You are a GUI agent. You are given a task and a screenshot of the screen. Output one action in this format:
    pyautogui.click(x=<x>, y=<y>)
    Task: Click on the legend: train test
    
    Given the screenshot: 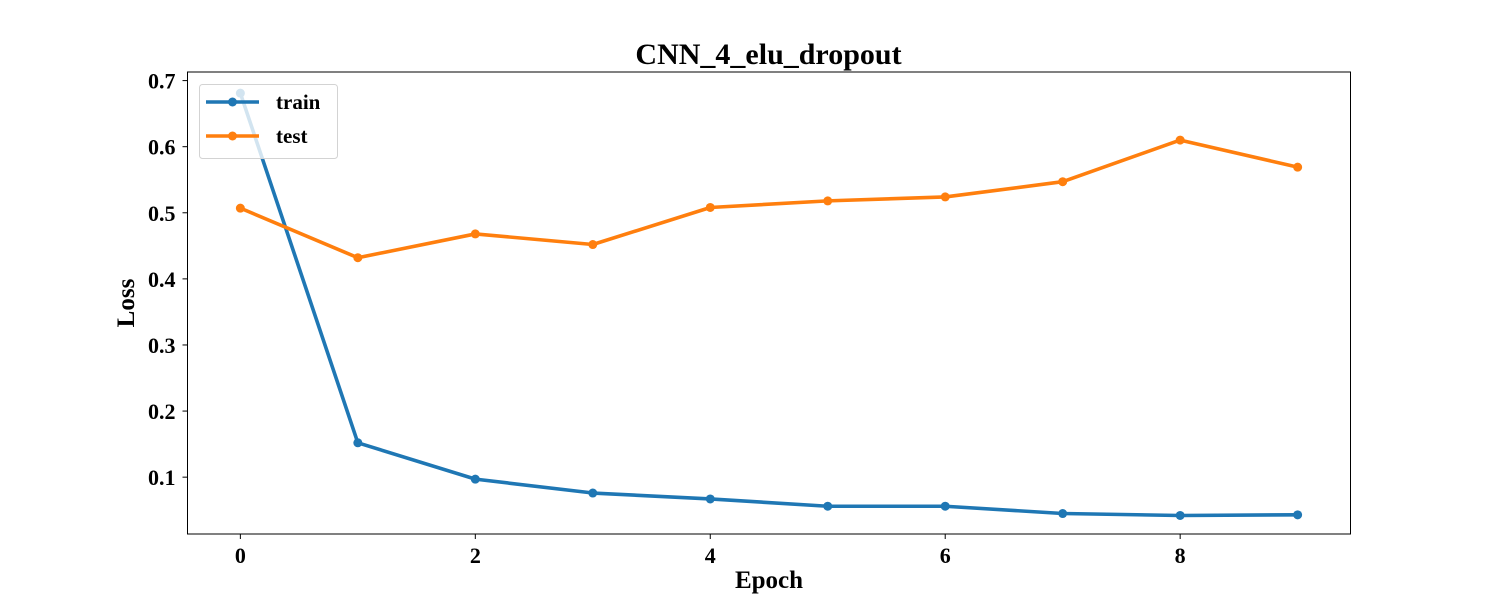 What is the action you would take?
    pyautogui.click(x=268, y=121)
    